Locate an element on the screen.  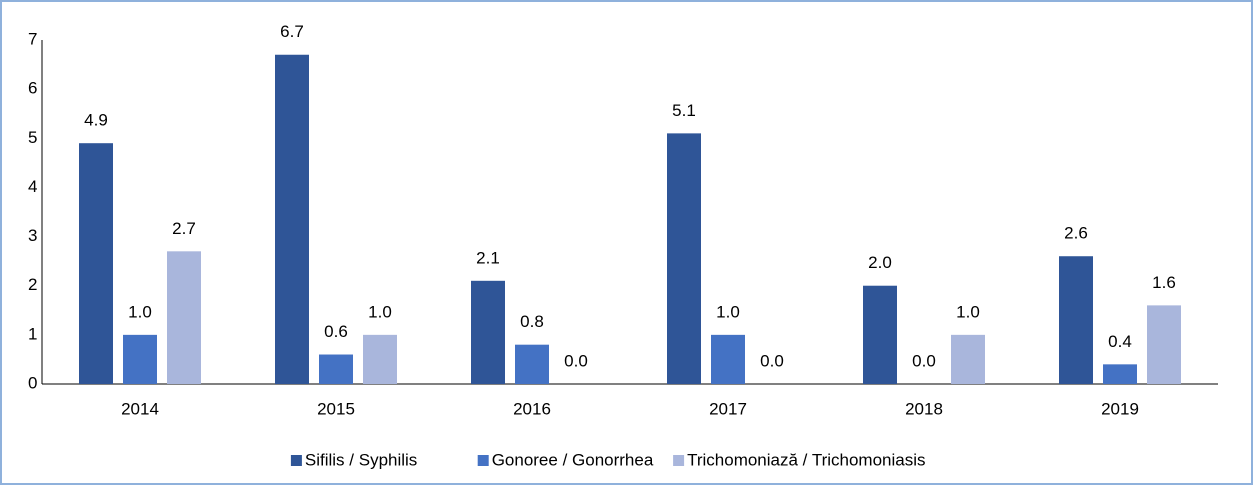
value-label: 5.1 is located at coordinates (684, 110).